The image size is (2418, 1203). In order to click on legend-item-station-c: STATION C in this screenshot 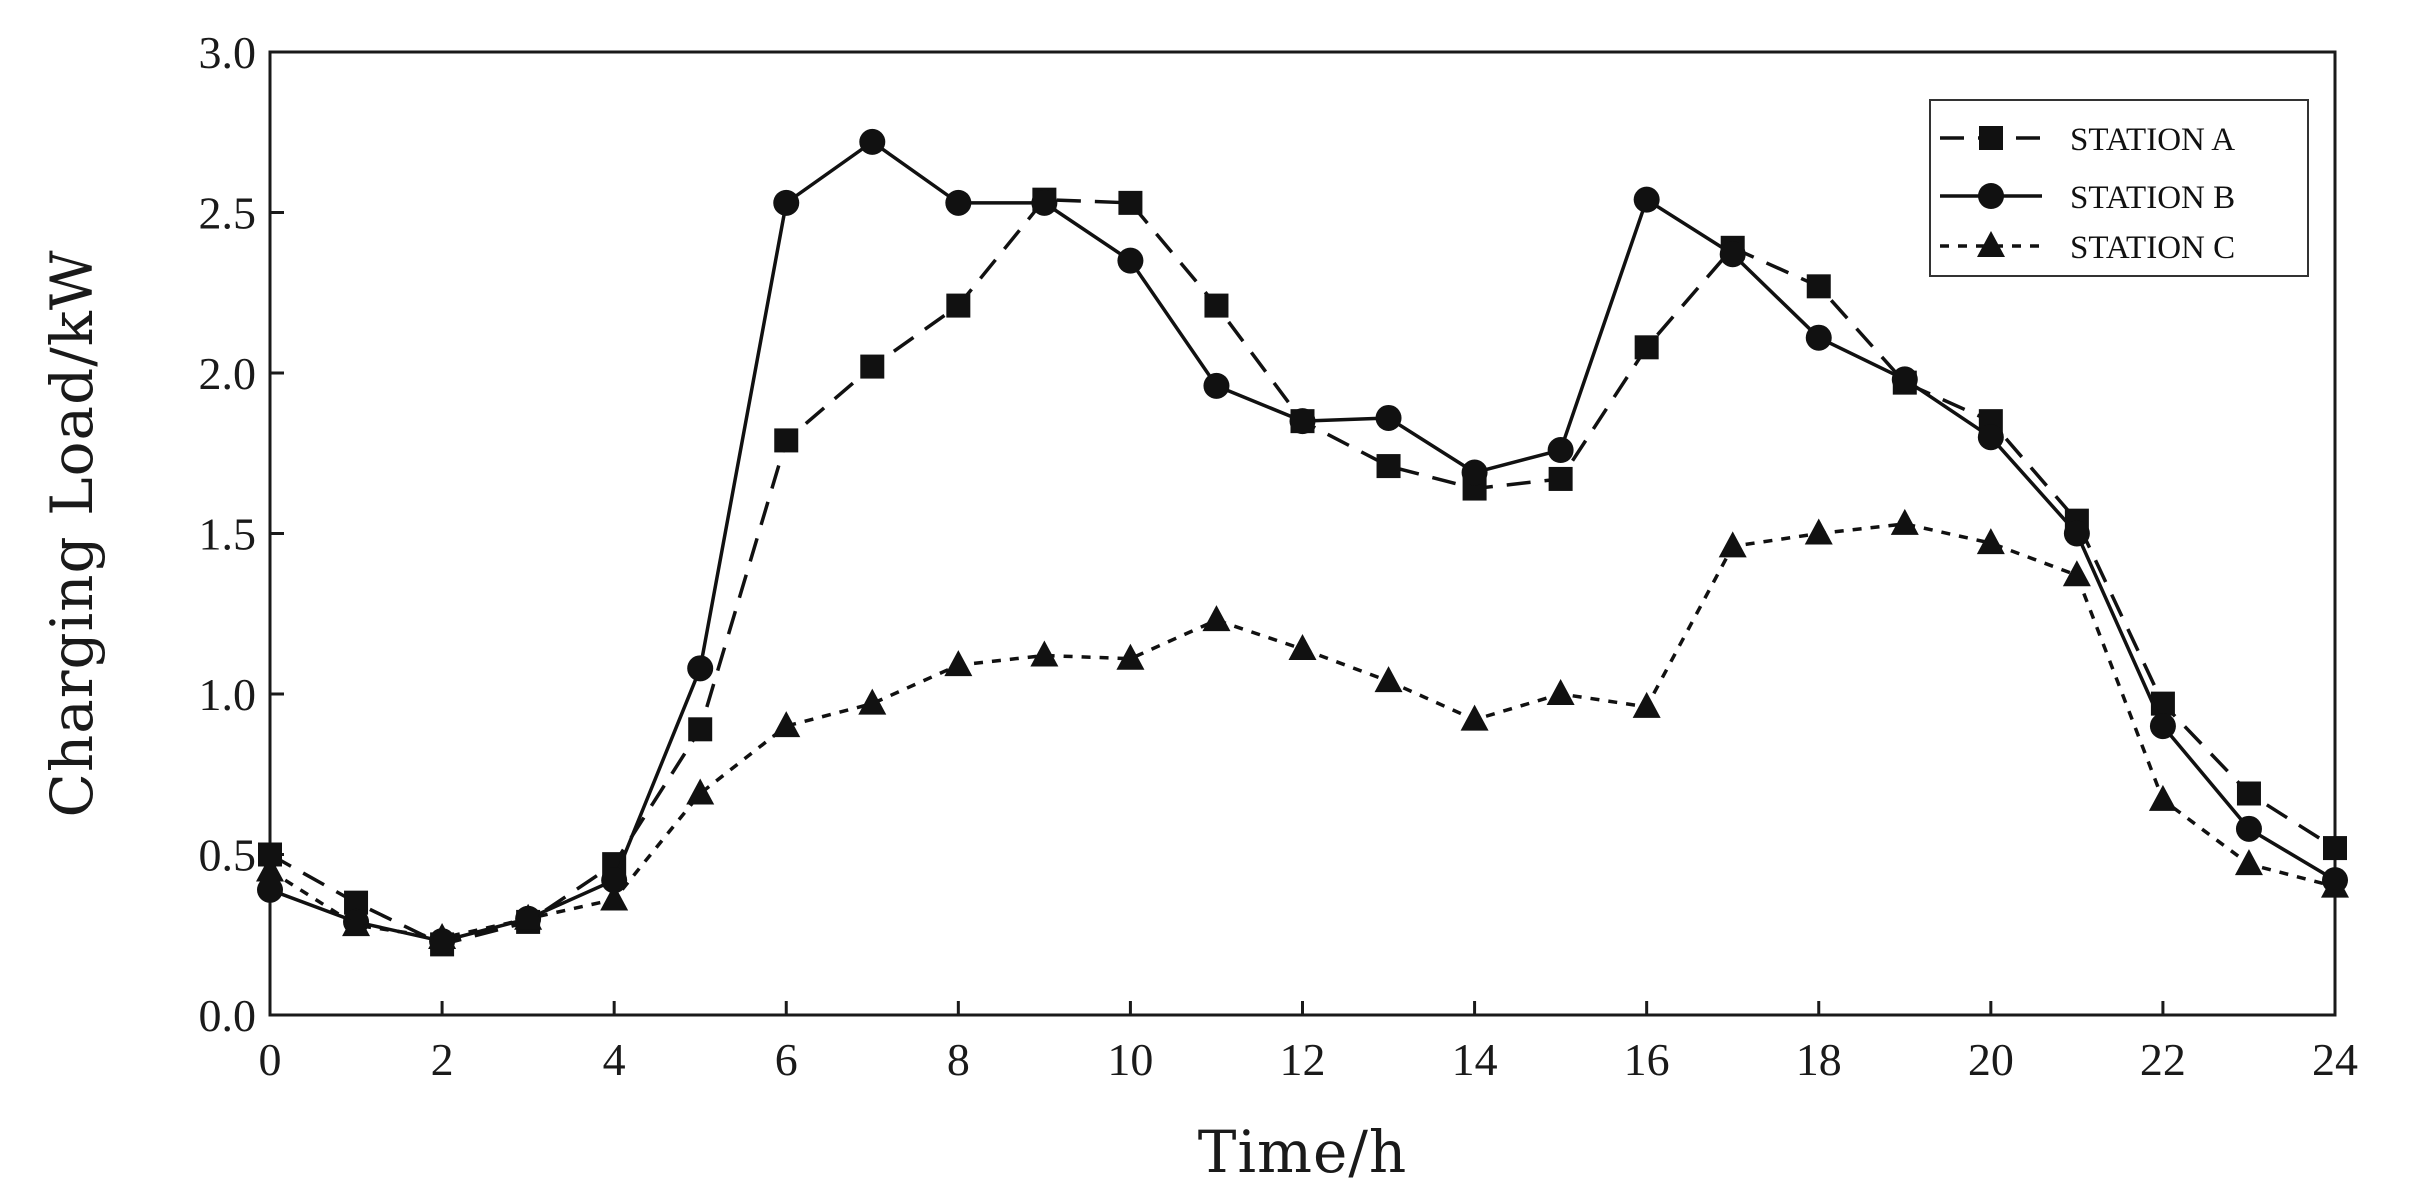, I will do `click(2087, 248)`.